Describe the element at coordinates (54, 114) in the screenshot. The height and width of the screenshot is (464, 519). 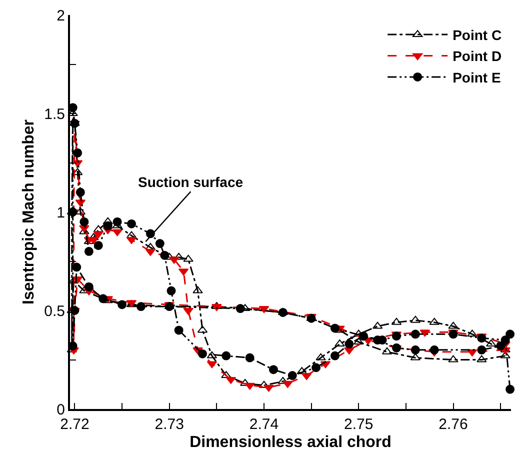
I see `y-tick-label: 1.5` at that location.